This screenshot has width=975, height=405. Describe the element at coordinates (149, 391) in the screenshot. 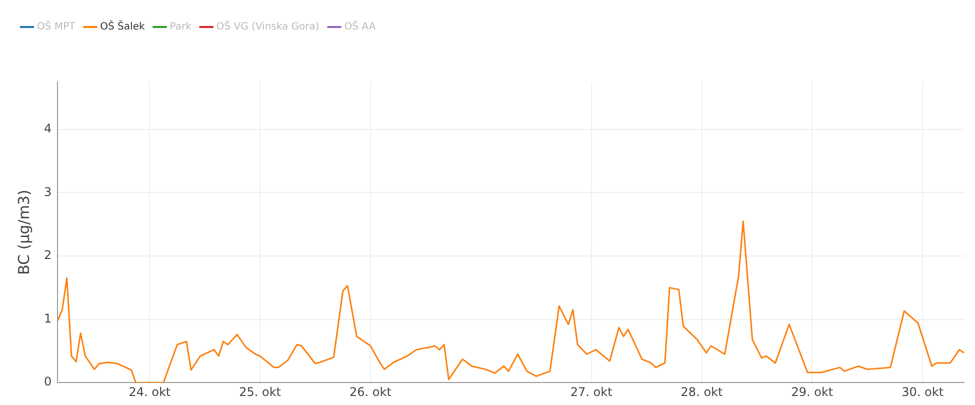

I see `x-tick-label: 24. okt` at that location.